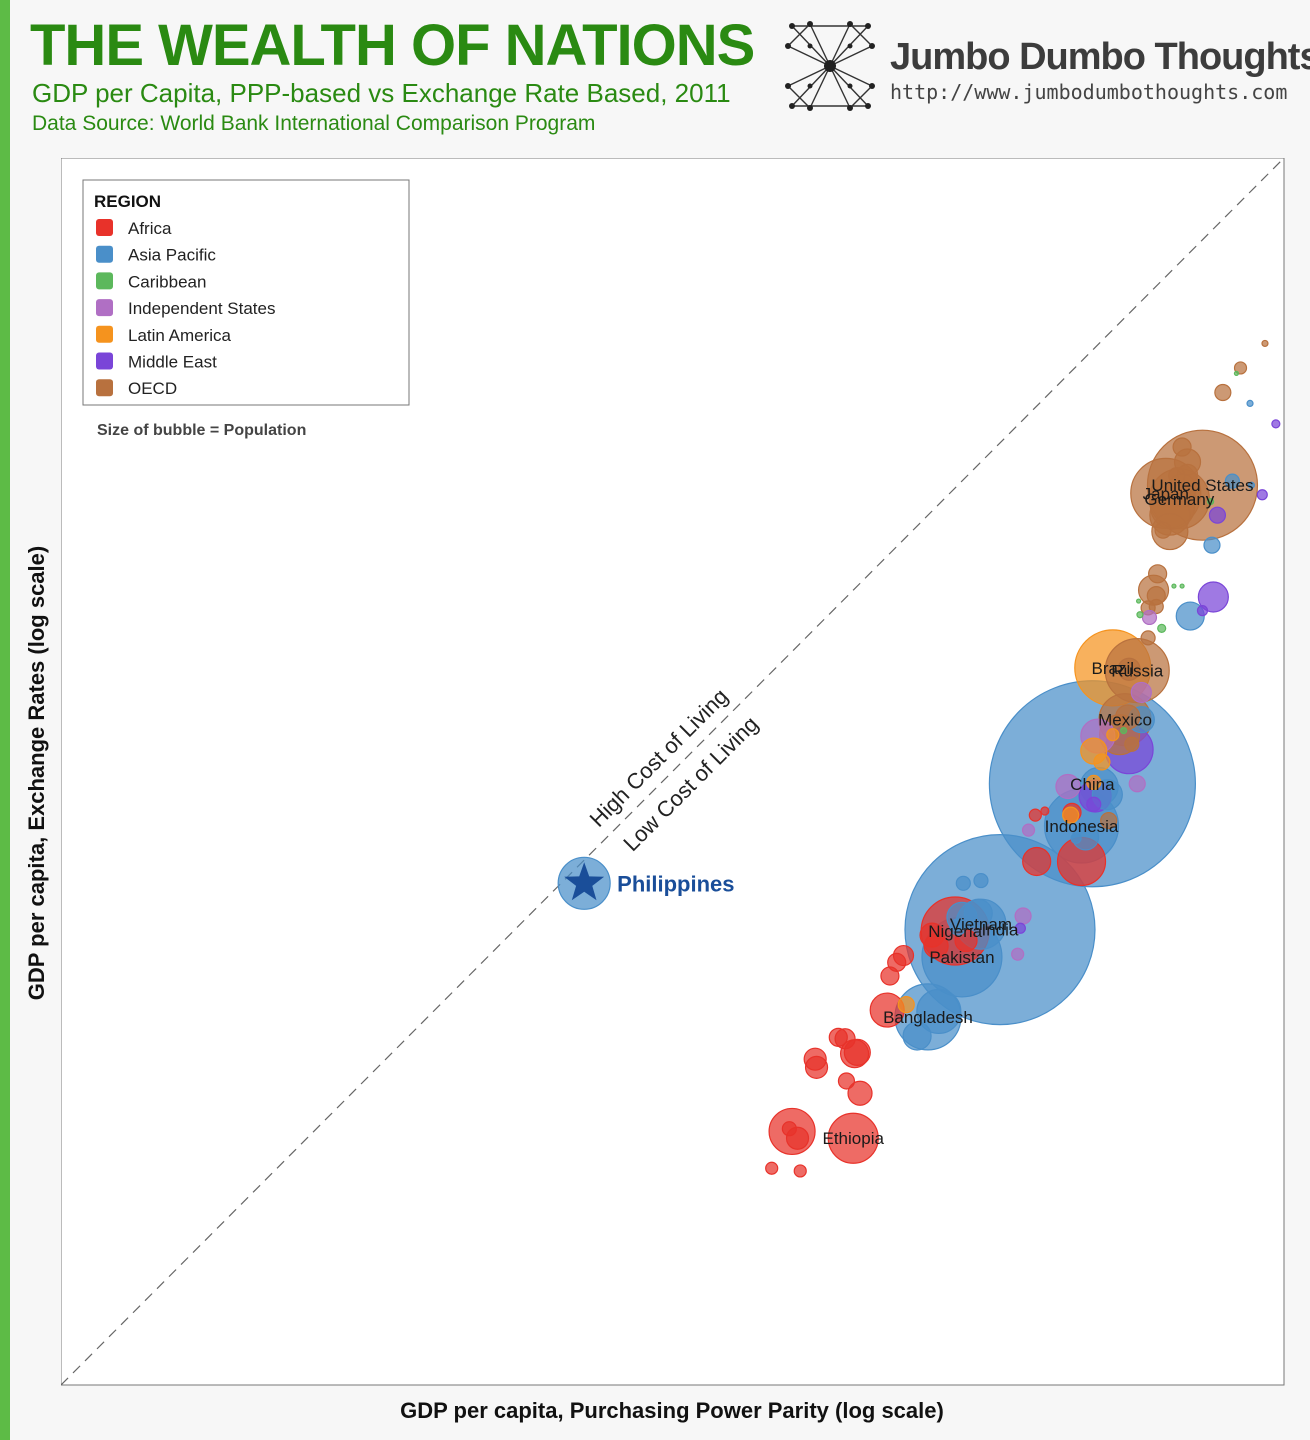  I want to click on legend-swatch-caribbean, so click(104, 281).